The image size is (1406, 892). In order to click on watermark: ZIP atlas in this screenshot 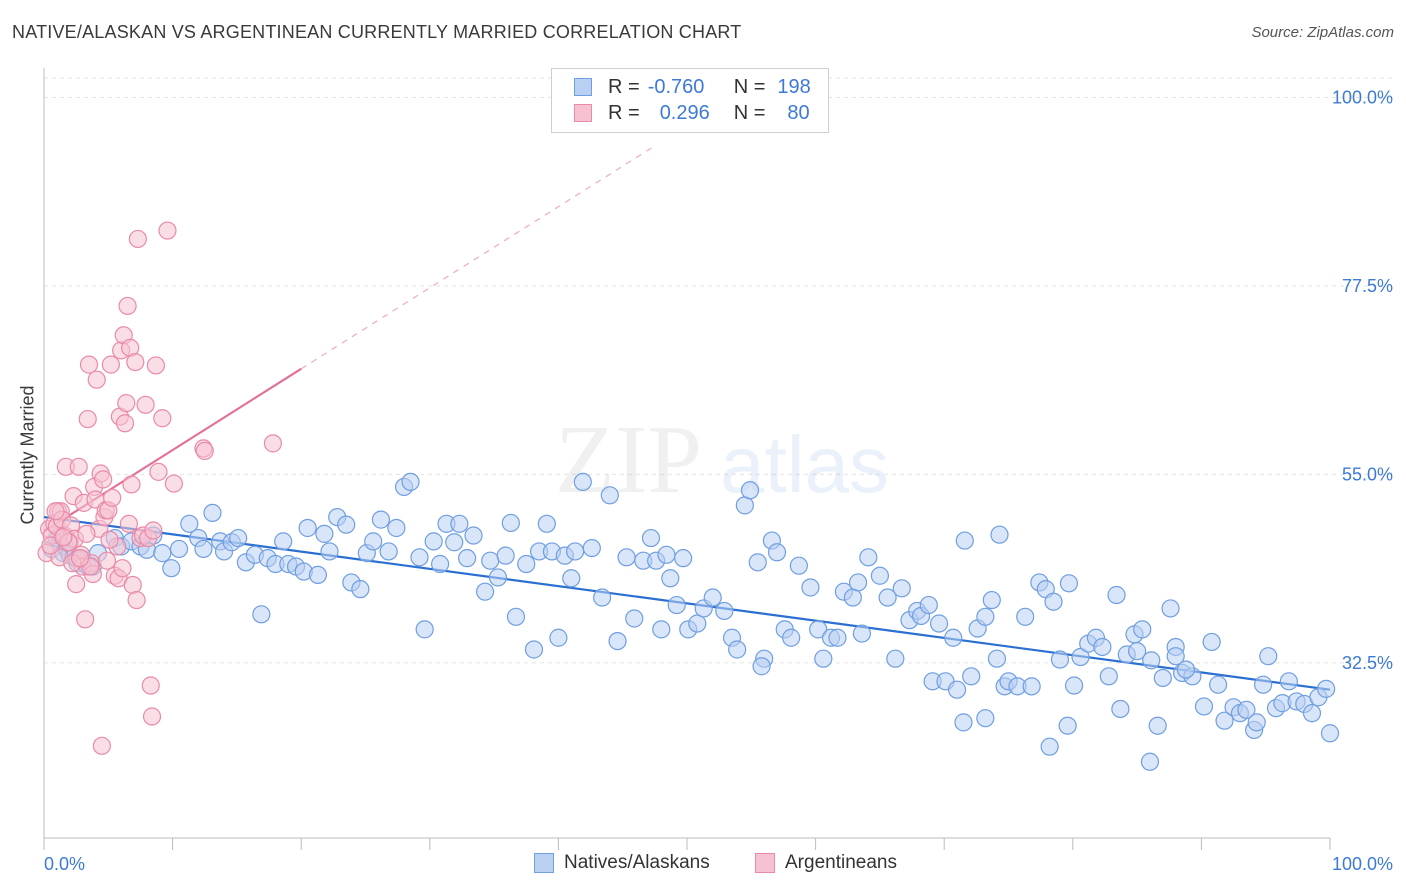, I will do `click(722, 460)`.